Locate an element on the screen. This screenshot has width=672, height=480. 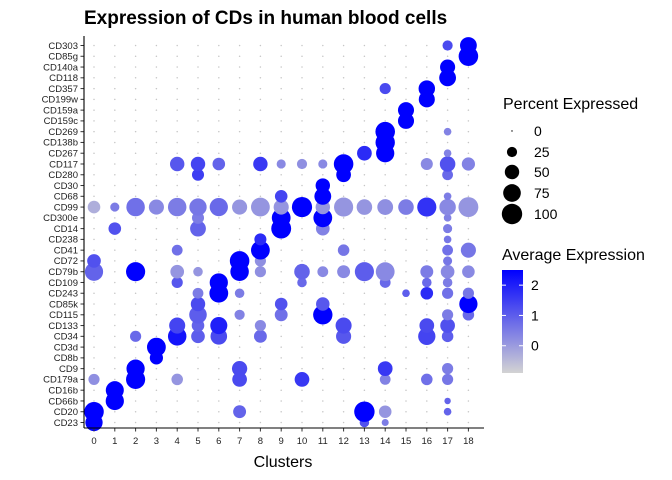
size-legend-label: 0 is located at coordinates (538, 131).